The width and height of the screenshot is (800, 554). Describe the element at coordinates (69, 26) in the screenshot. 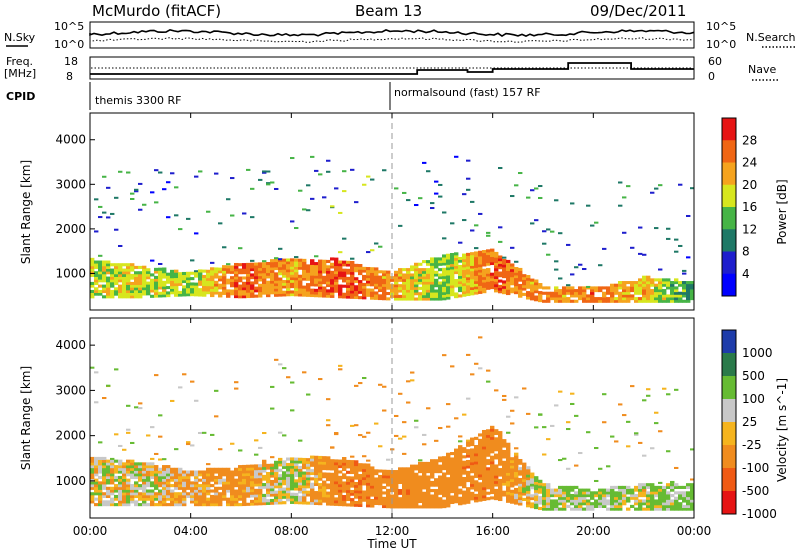

I see `nsky-tick-high: 10^5` at that location.